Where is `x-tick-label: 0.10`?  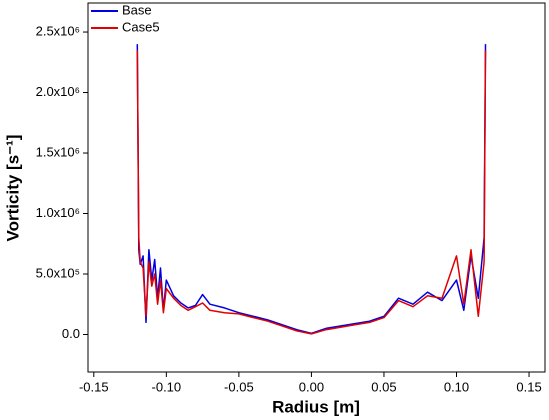
x-tick-label: 0.10 is located at coordinates (456, 386).